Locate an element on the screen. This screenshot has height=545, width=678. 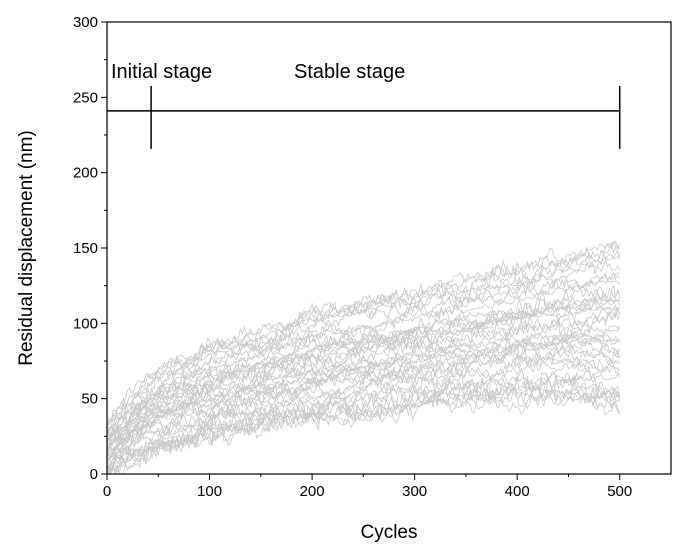
x-tick-label: 400 is located at coordinates (517, 491).